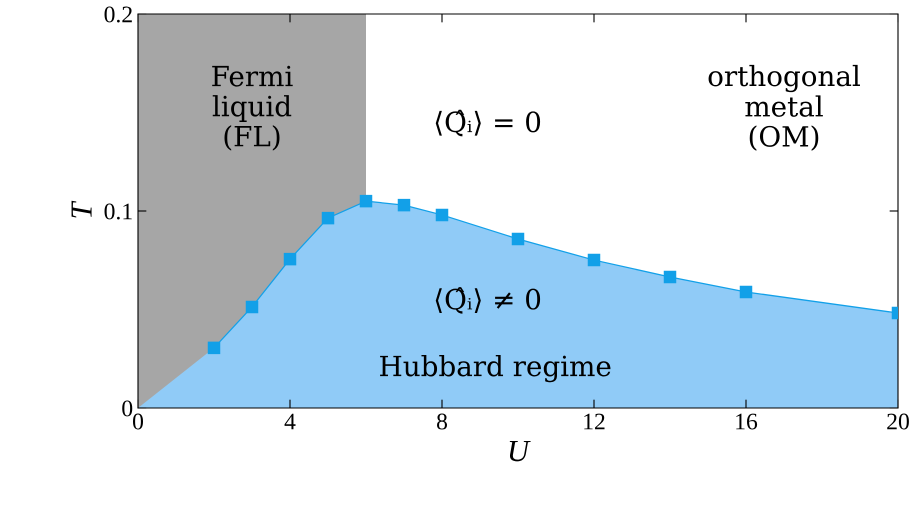 This screenshot has height=508, width=918. What do you see at coordinates (784, 107) in the screenshot?
I see `annotation: orthogonal metal (OM)` at bounding box center [784, 107].